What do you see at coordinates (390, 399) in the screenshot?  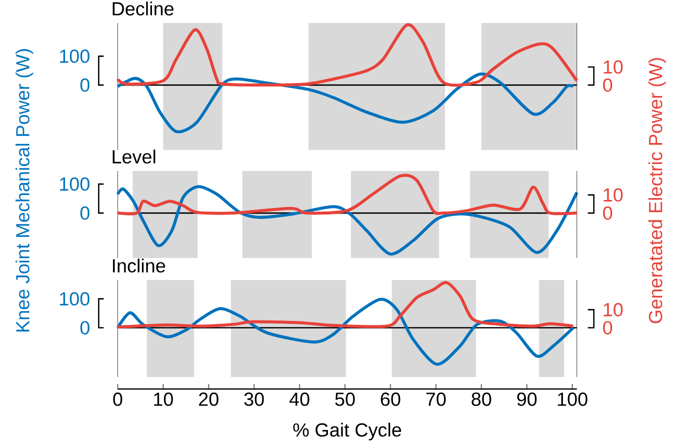 I see `x-tick-label: 60` at bounding box center [390, 399].